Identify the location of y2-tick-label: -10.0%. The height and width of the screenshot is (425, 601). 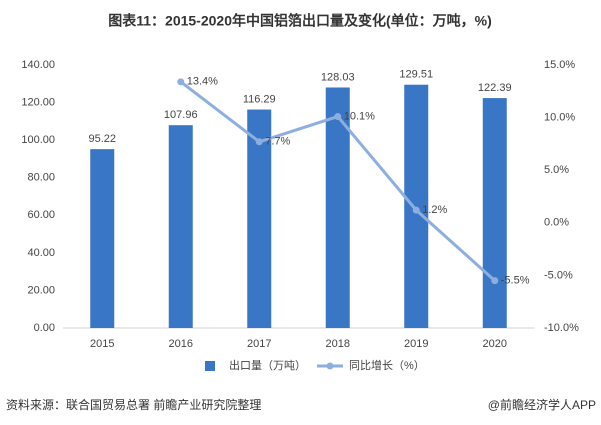
(561, 328).